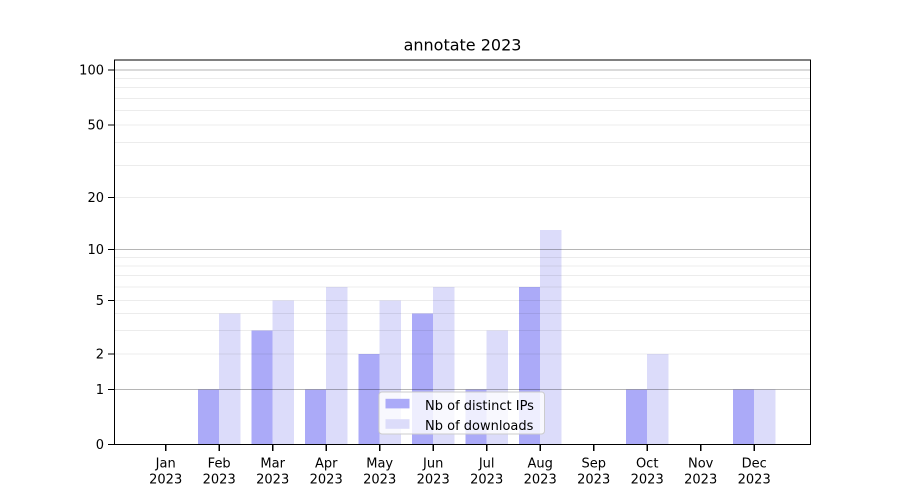 This screenshot has height=504, width=900. I want to click on legend-box, so click(461, 413).